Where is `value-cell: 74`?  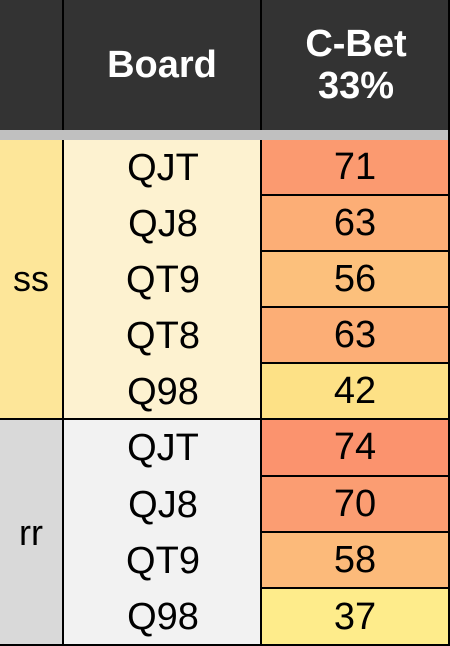 value-cell: 74 is located at coordinates (355, 448).